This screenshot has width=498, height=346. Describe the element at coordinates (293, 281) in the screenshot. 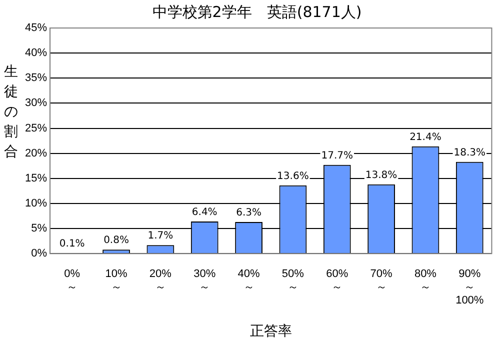

I see `x-tick-label: 50% ～` at that location.